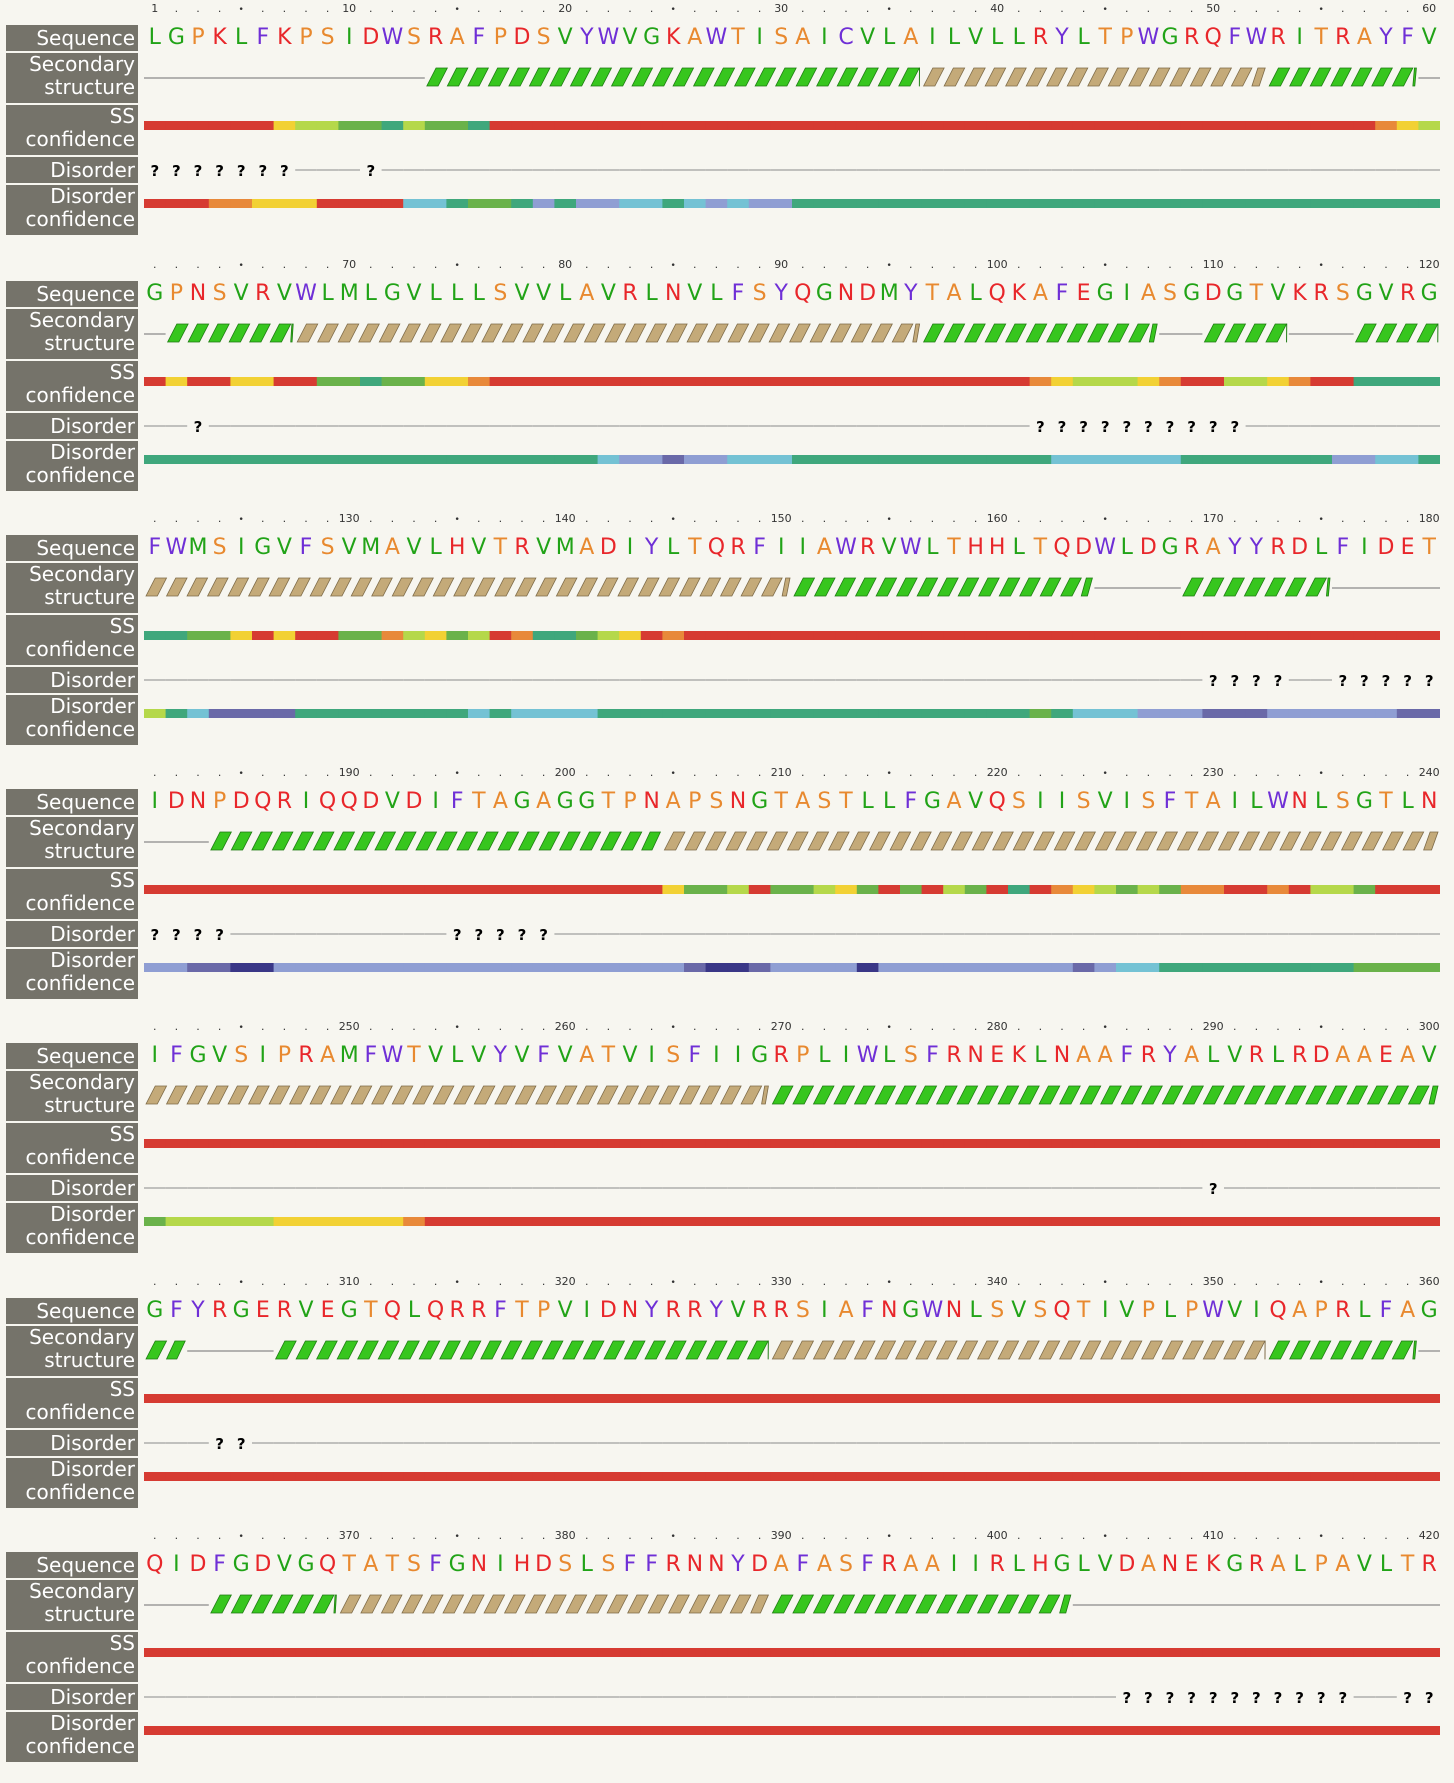  What do you see at coordinates (716, 1564) in the screenshot?
I see `residue: N` at bounding box center [716, 1564].